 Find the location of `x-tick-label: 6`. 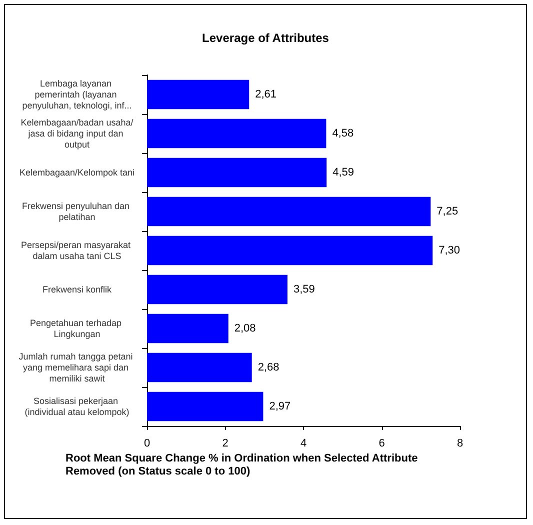

x-tick-label: 6 is located at coordinates (381, 444).